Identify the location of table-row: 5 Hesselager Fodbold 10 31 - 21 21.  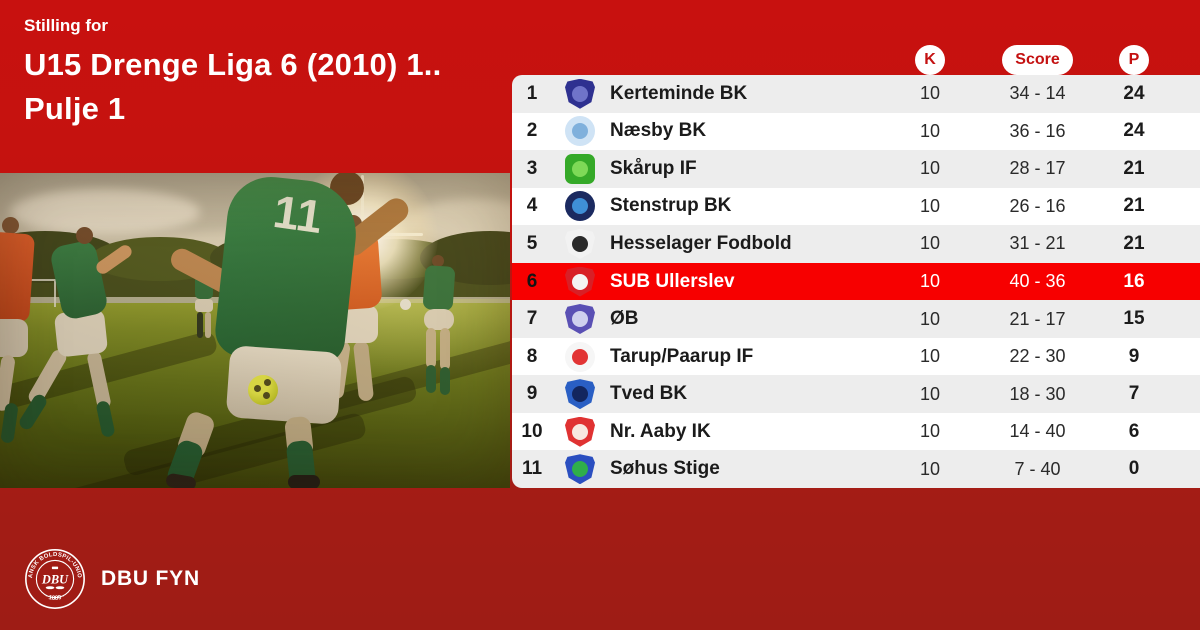
(856, 244).